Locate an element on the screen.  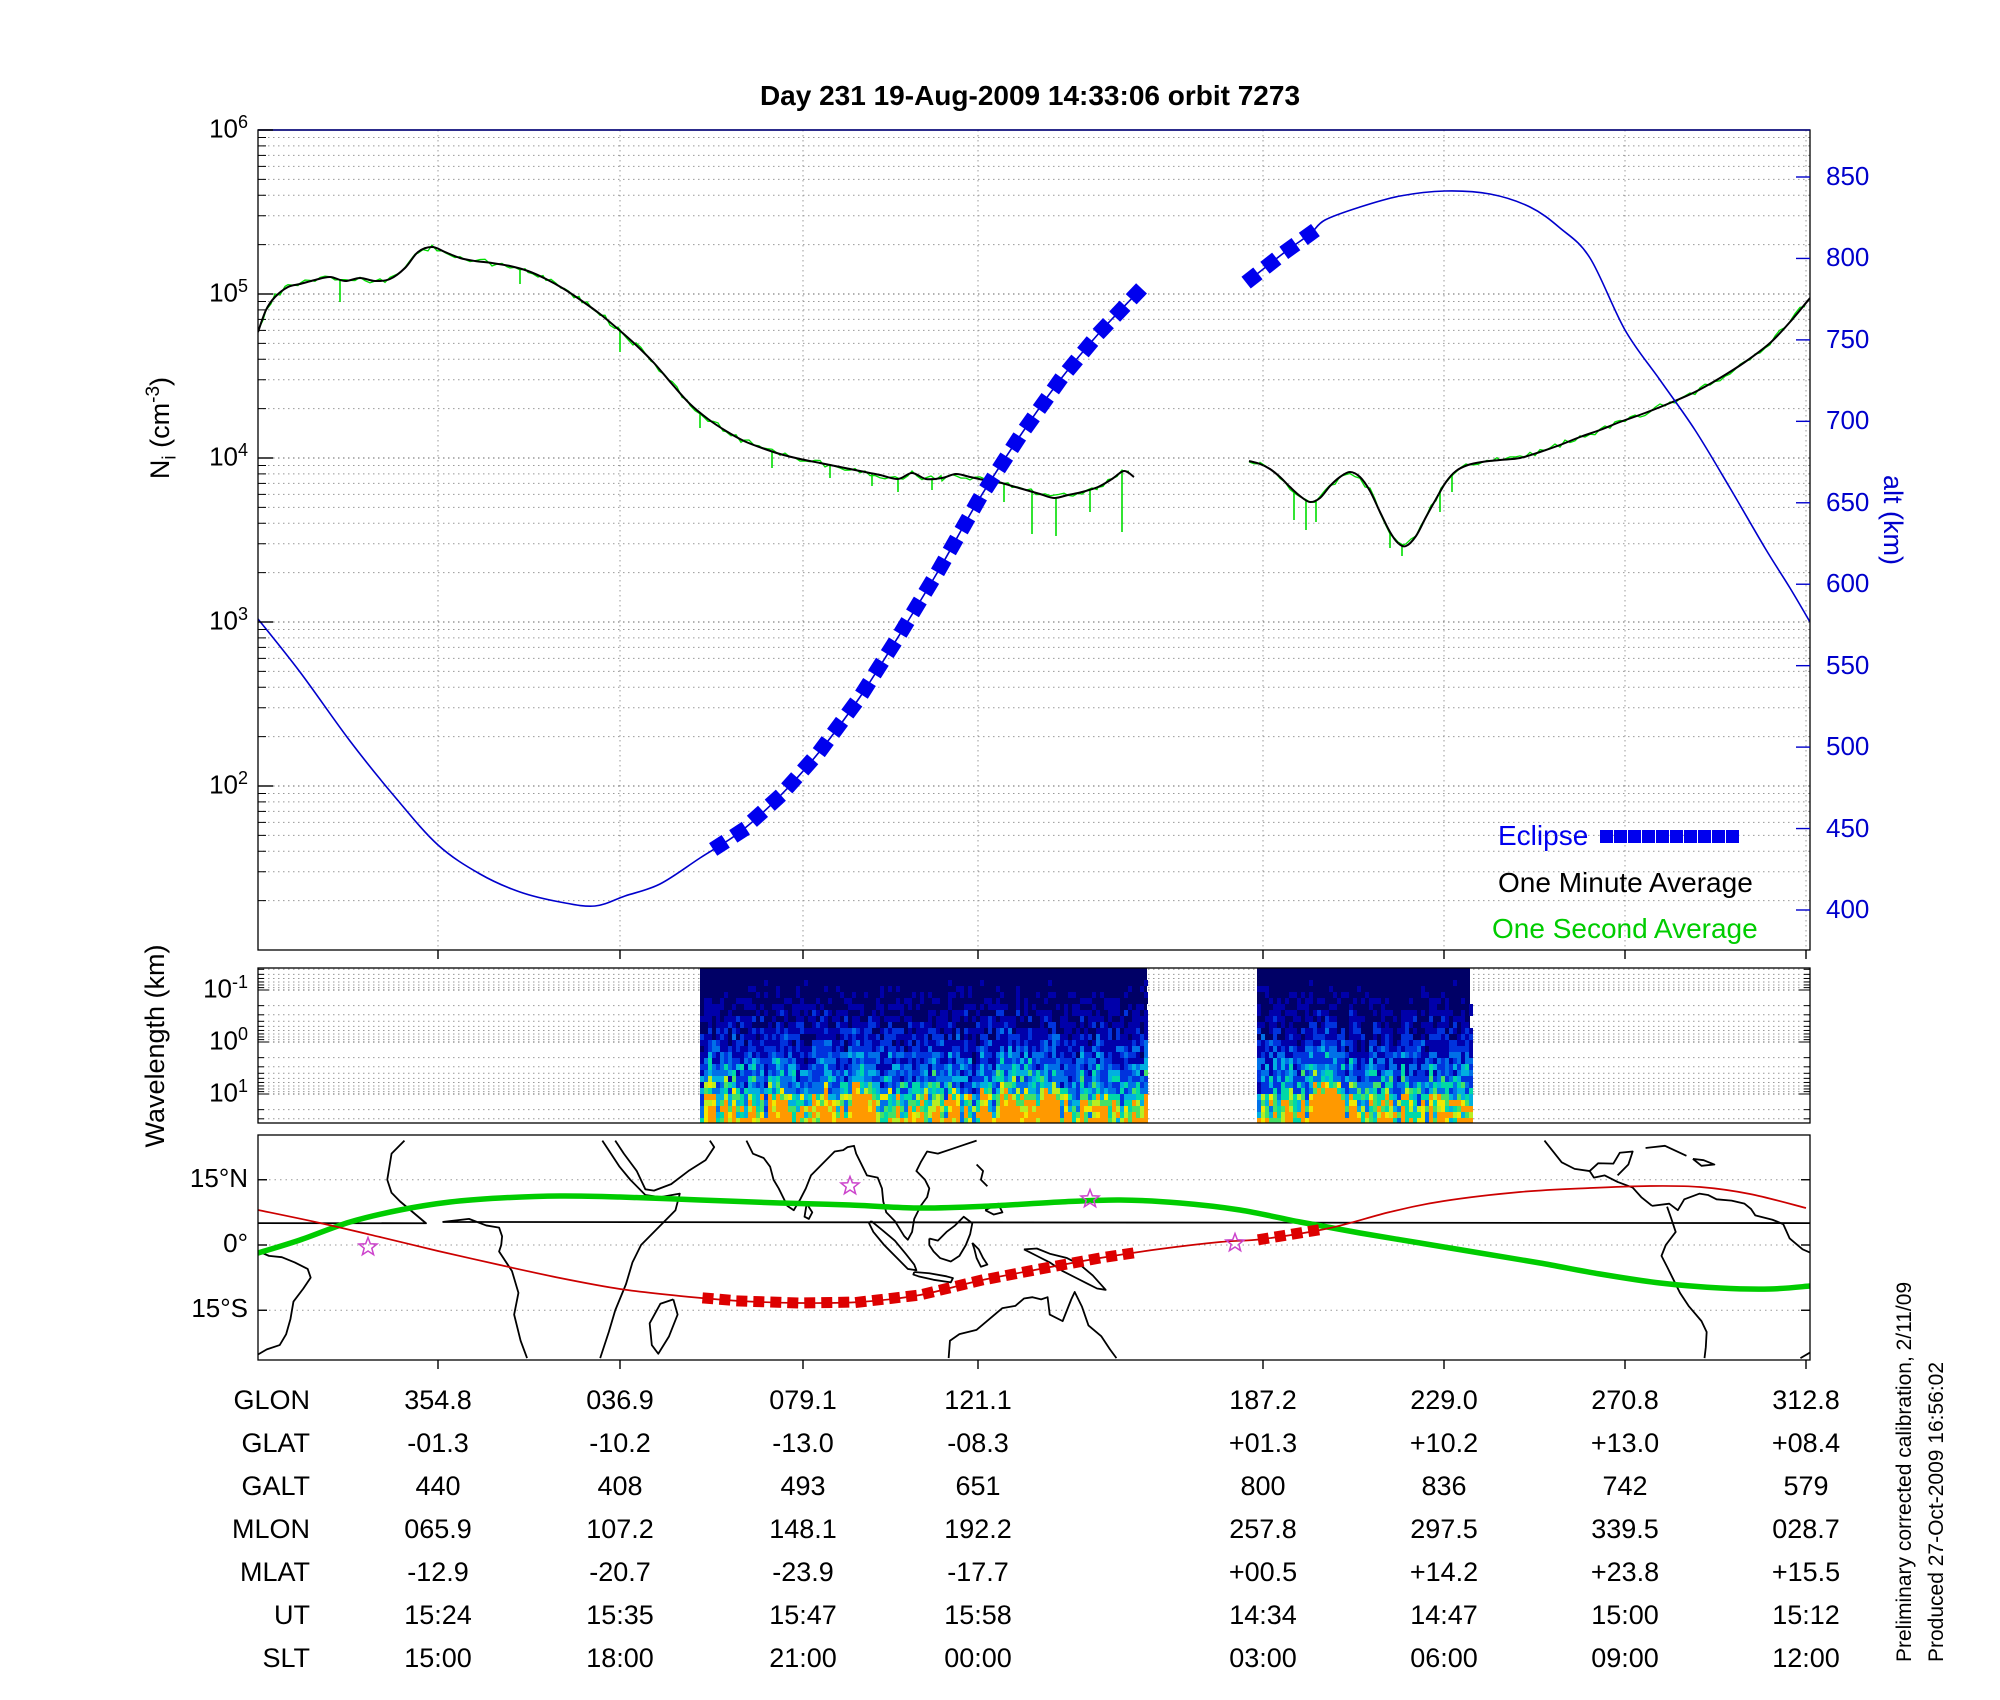
map-lat-label-1: 0° is located at coordinates (235, 1243).